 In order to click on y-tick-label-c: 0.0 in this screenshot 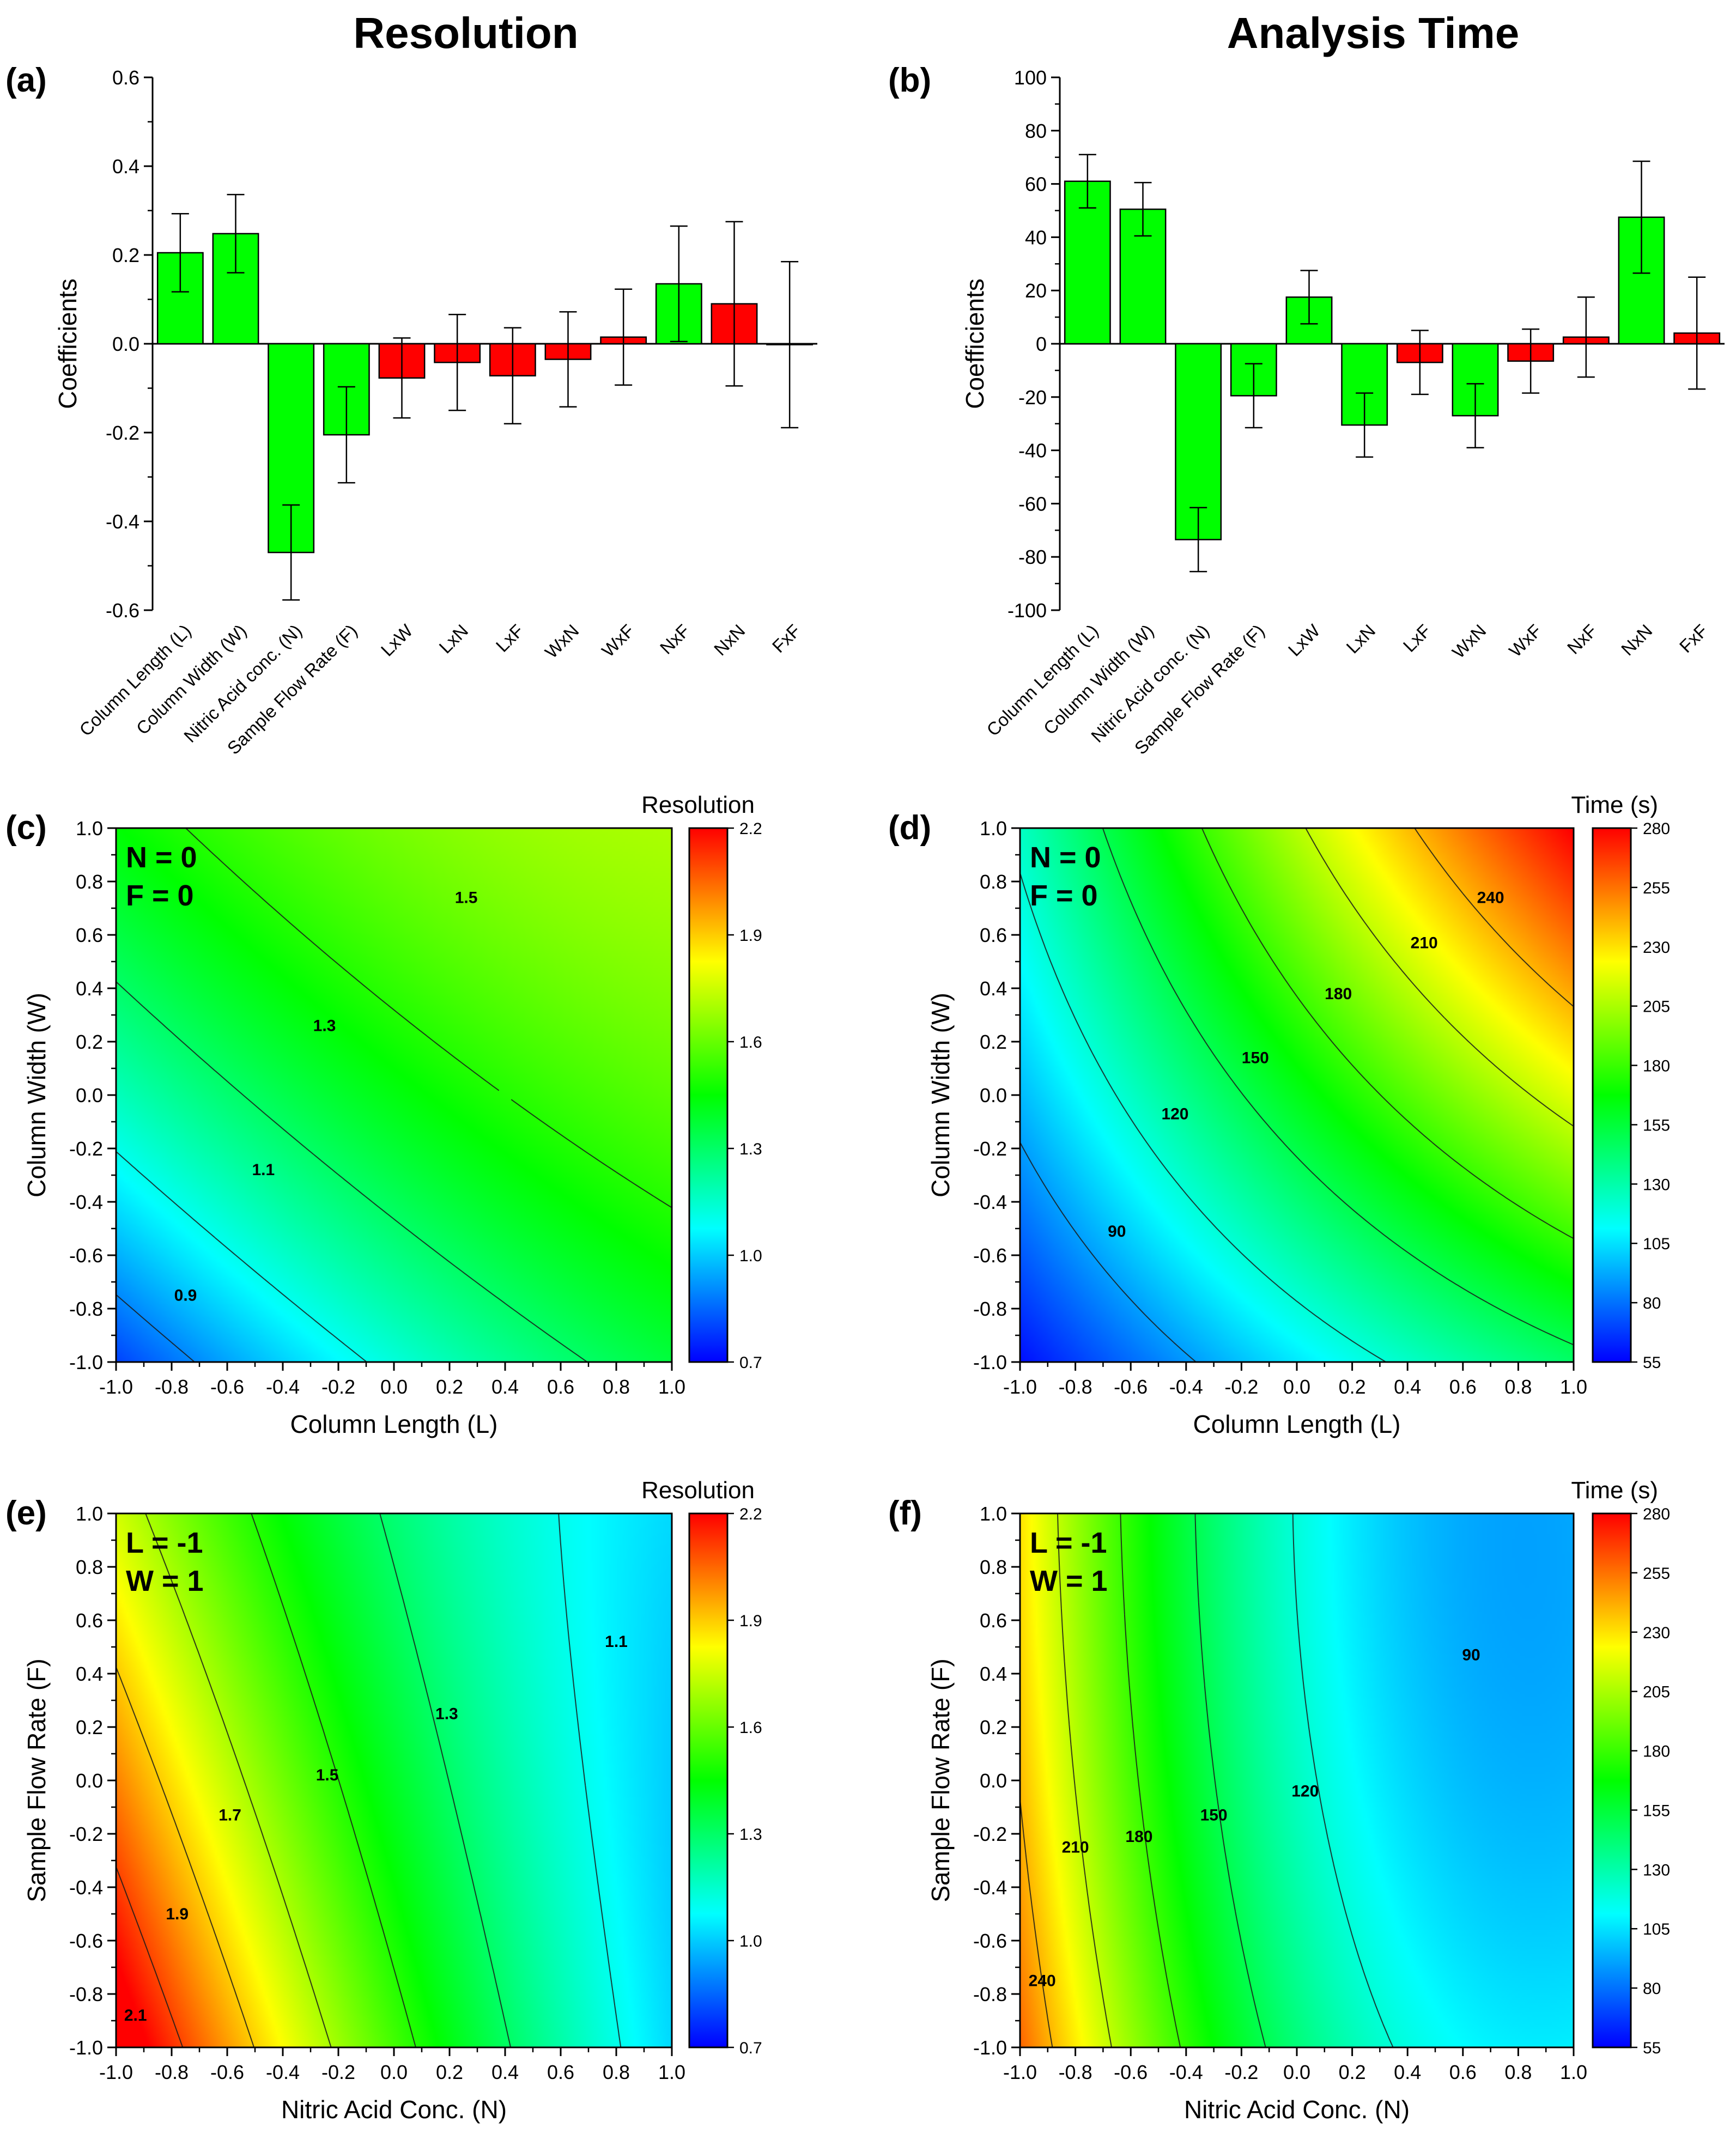, I will do `click(89, 1095)`.